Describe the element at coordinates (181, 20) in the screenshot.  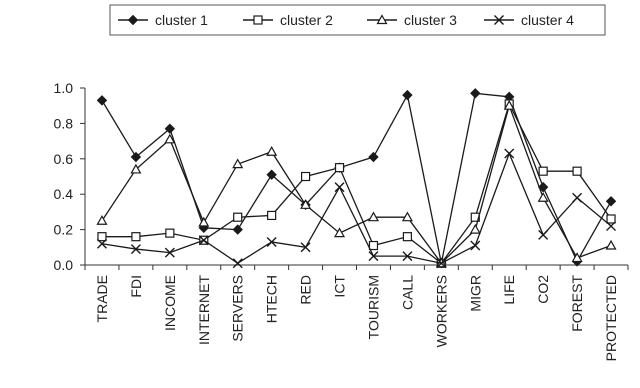
I see `legend-label-cluster-1: cluster 1` at that location.